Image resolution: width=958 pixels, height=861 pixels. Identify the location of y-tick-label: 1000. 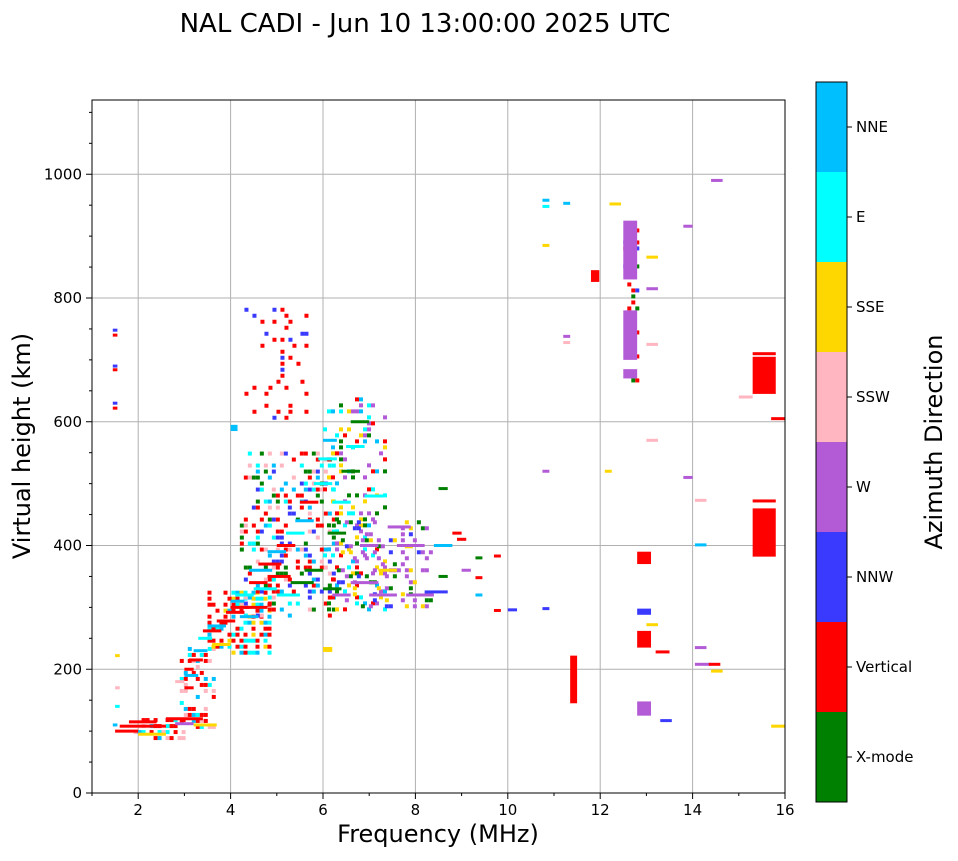
(63, 174).